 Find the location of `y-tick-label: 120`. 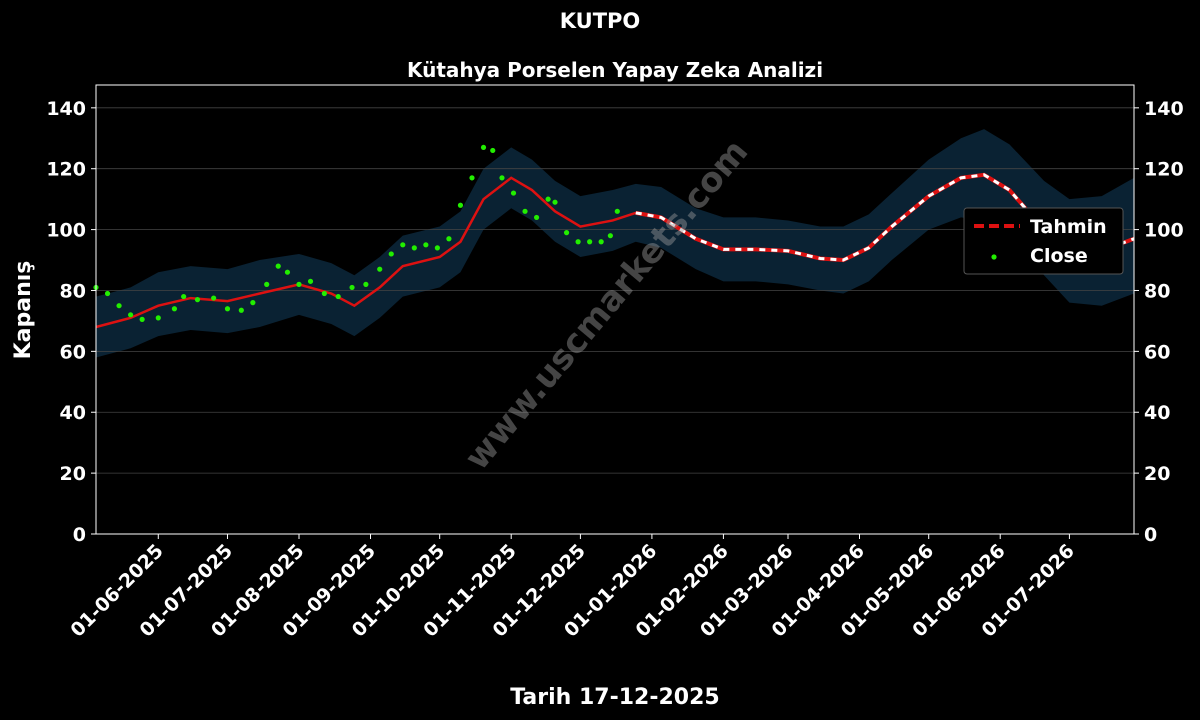

y-tick-label: 120 is located at coordinates (66, 170).